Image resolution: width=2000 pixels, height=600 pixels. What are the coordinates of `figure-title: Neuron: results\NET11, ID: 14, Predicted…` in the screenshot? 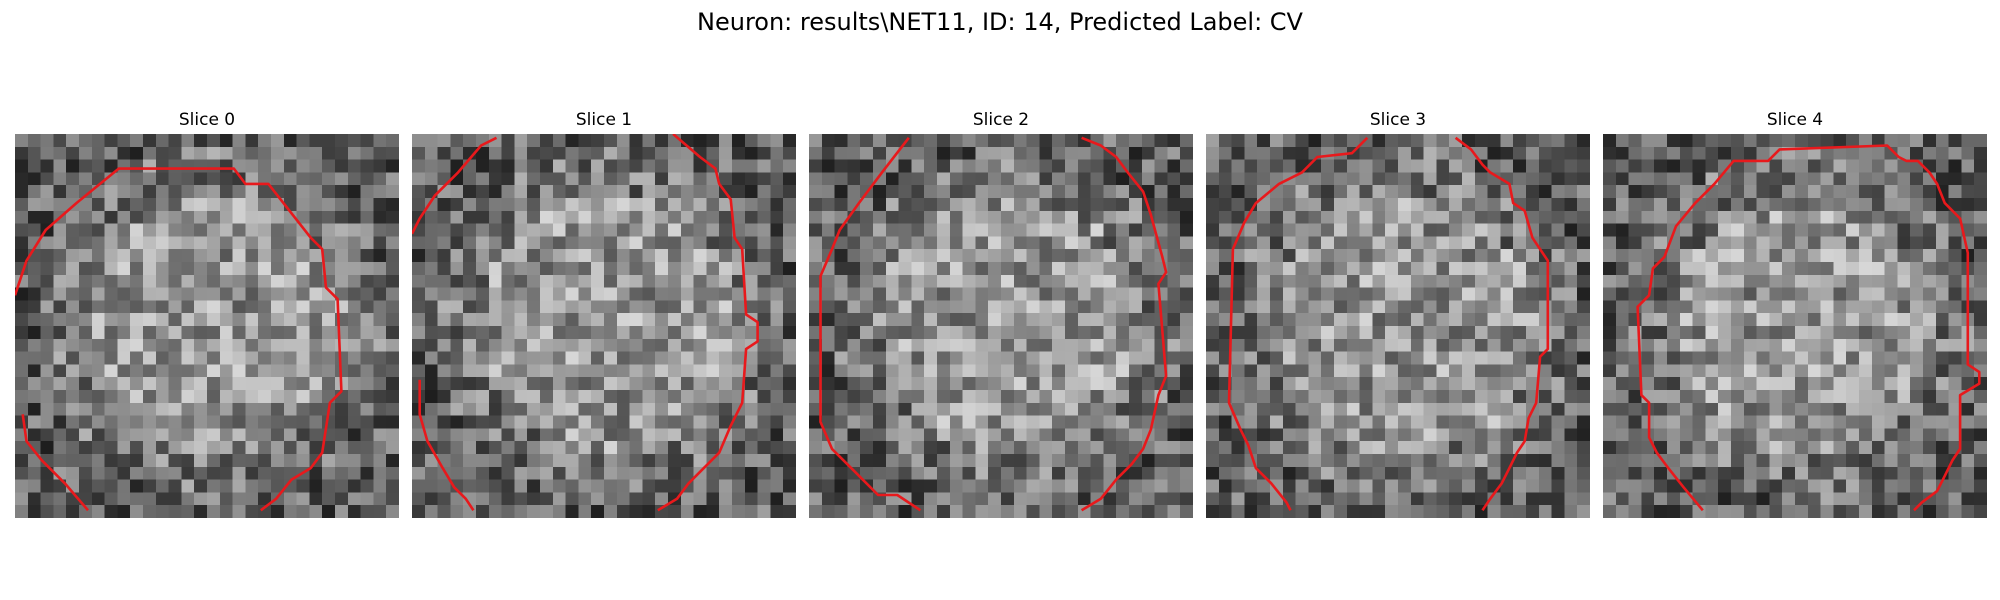 It's located at (1000, 22).